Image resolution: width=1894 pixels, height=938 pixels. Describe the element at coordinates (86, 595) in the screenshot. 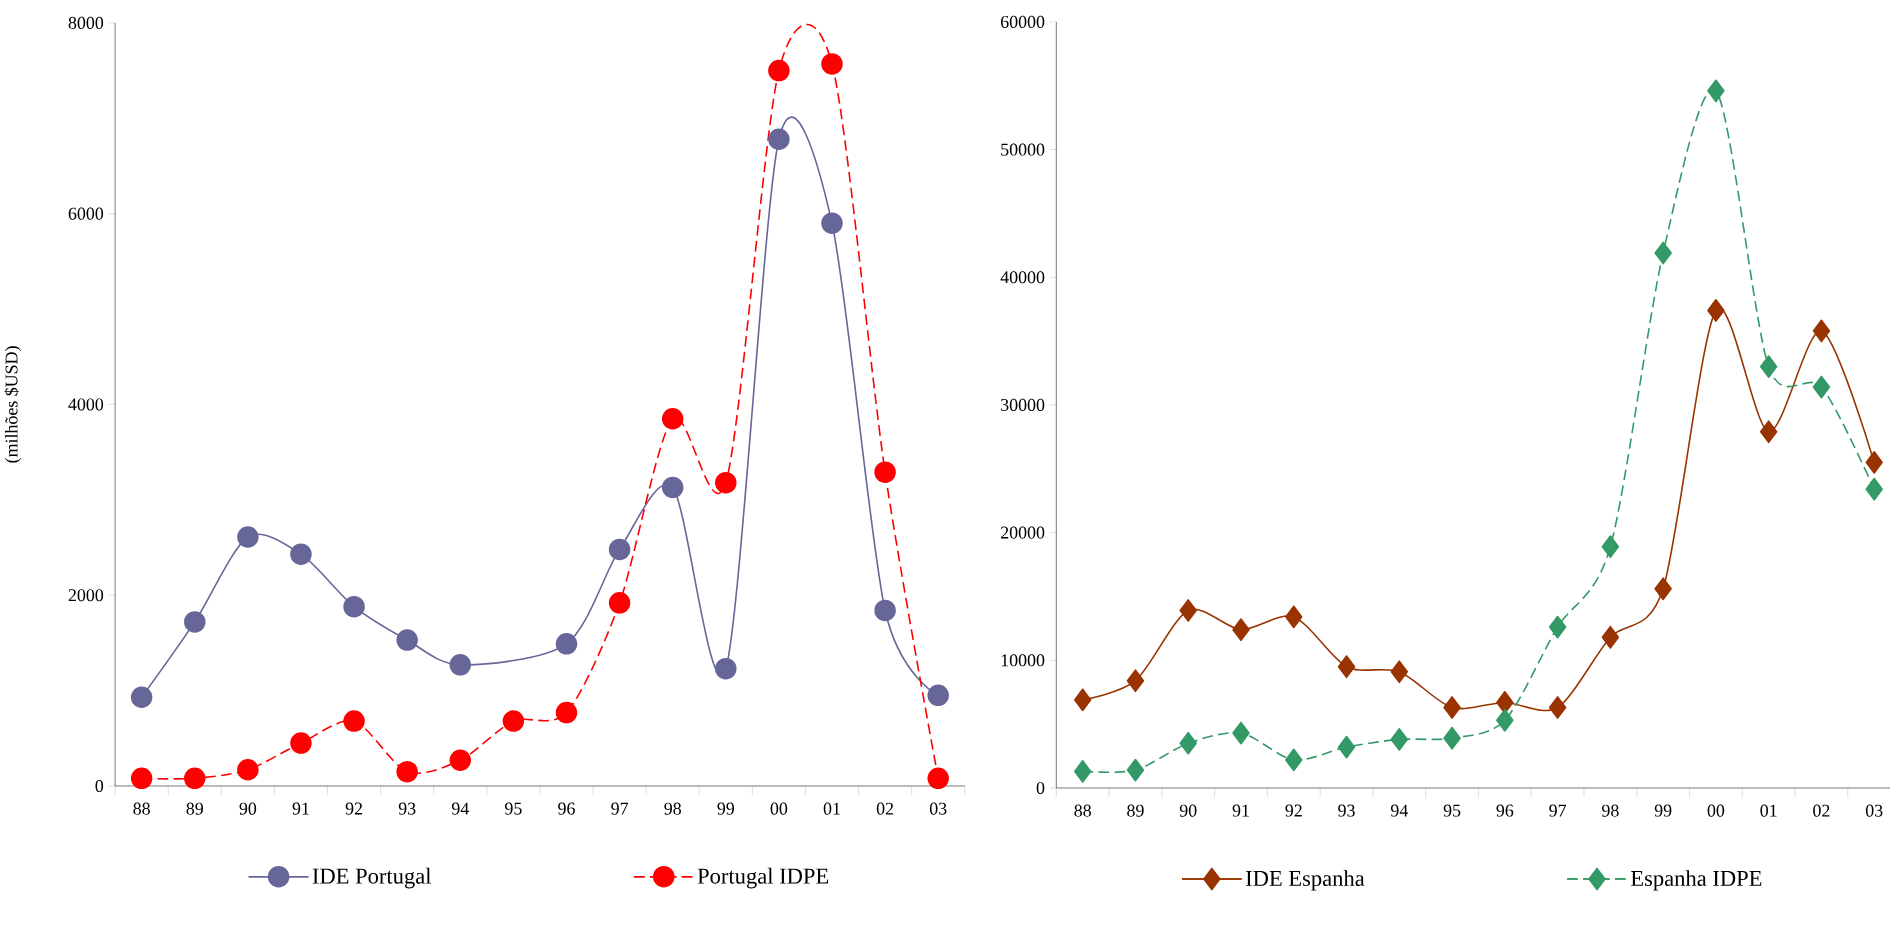

I see `y-tick-label: 2000` at that location.